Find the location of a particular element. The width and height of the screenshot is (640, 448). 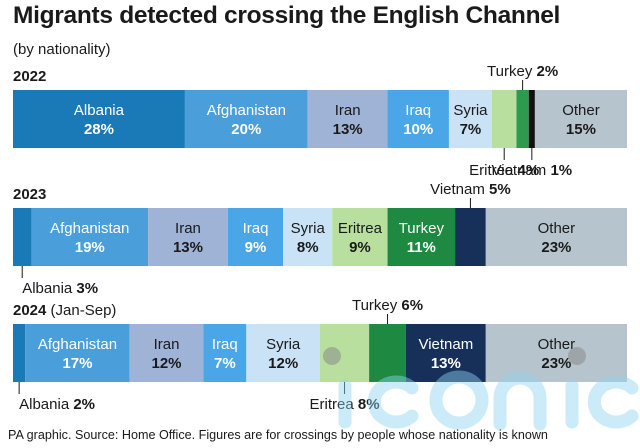

bar-segment-albania-2024 is located at coordinates (19, 353).